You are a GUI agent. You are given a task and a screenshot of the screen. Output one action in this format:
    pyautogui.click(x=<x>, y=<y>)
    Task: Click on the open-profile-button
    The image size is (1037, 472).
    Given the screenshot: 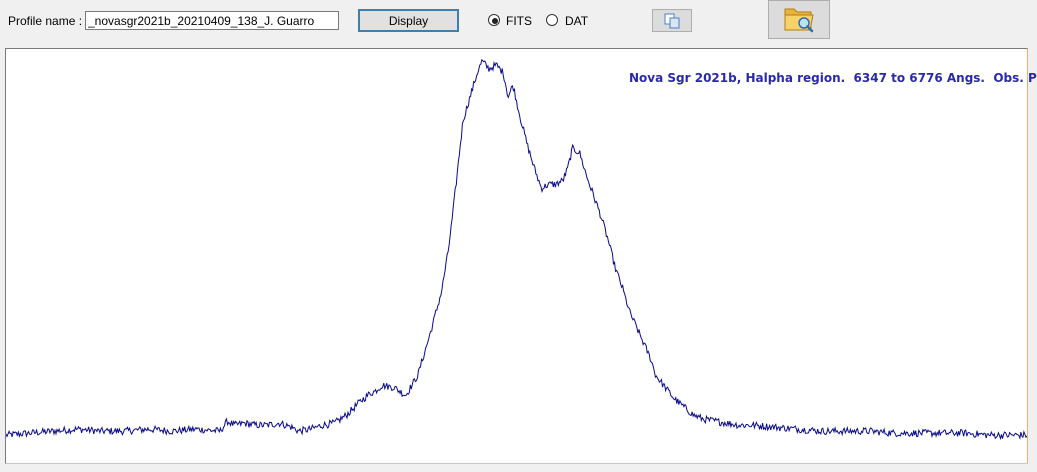 What is the action you would take?
    pyautogui.click(x=799, y=19)
    